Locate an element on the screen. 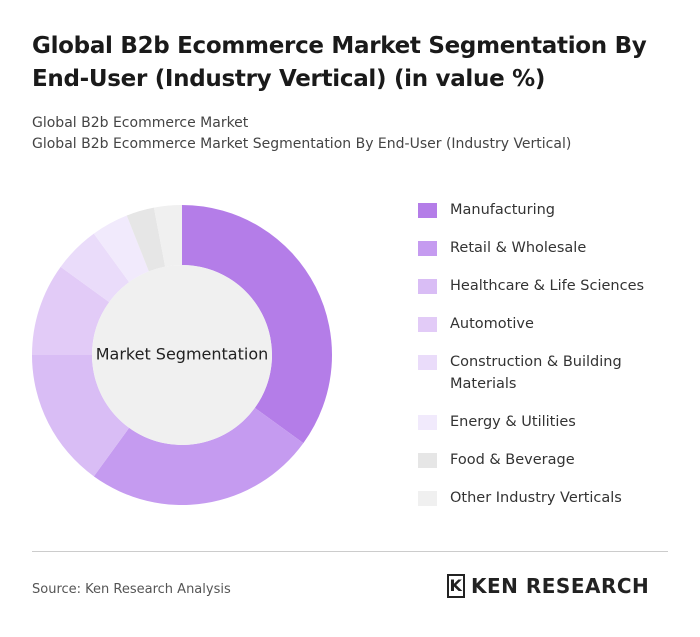  legend-item: Other Industry Verticals is located at coordinates (538, 498).